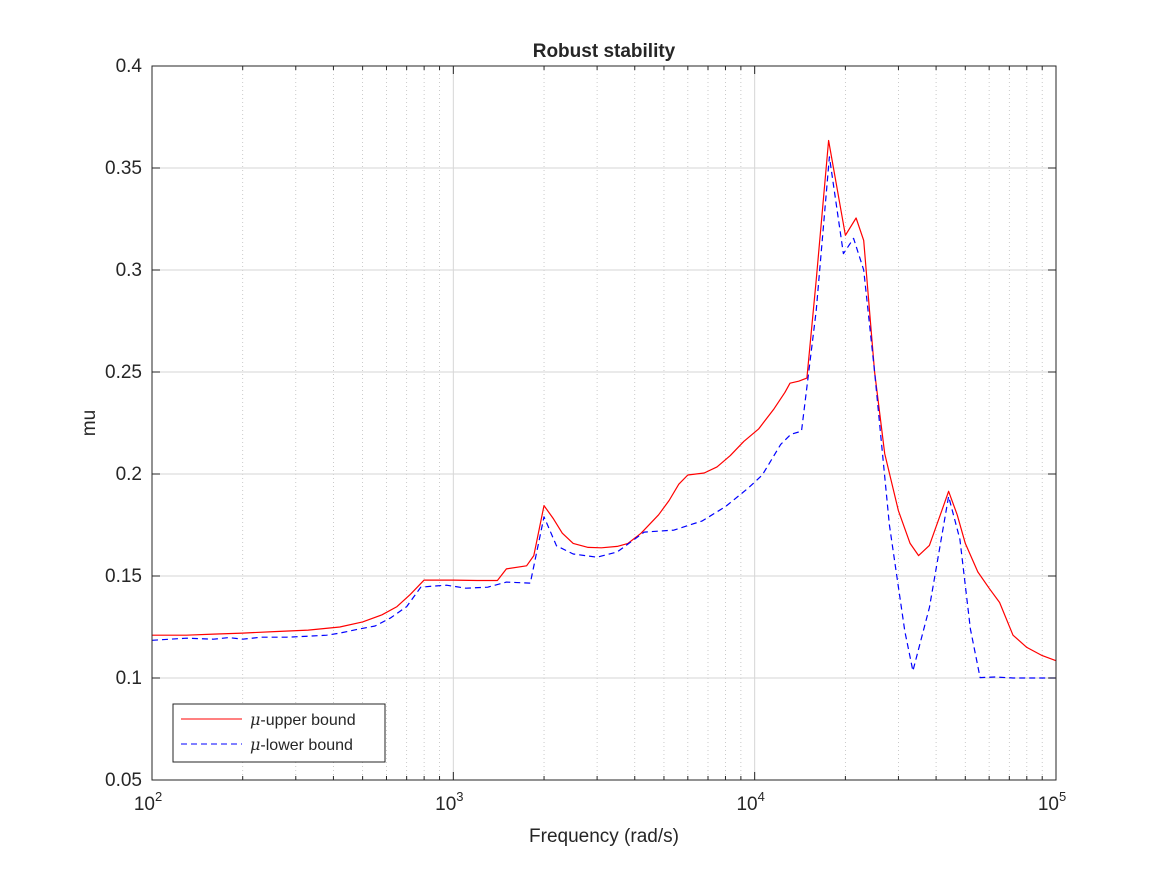  What do you see at coordinates (129, 66) in the screenshot?
I see `y-tick-label: 0.4` at bounding box center [129, 66].